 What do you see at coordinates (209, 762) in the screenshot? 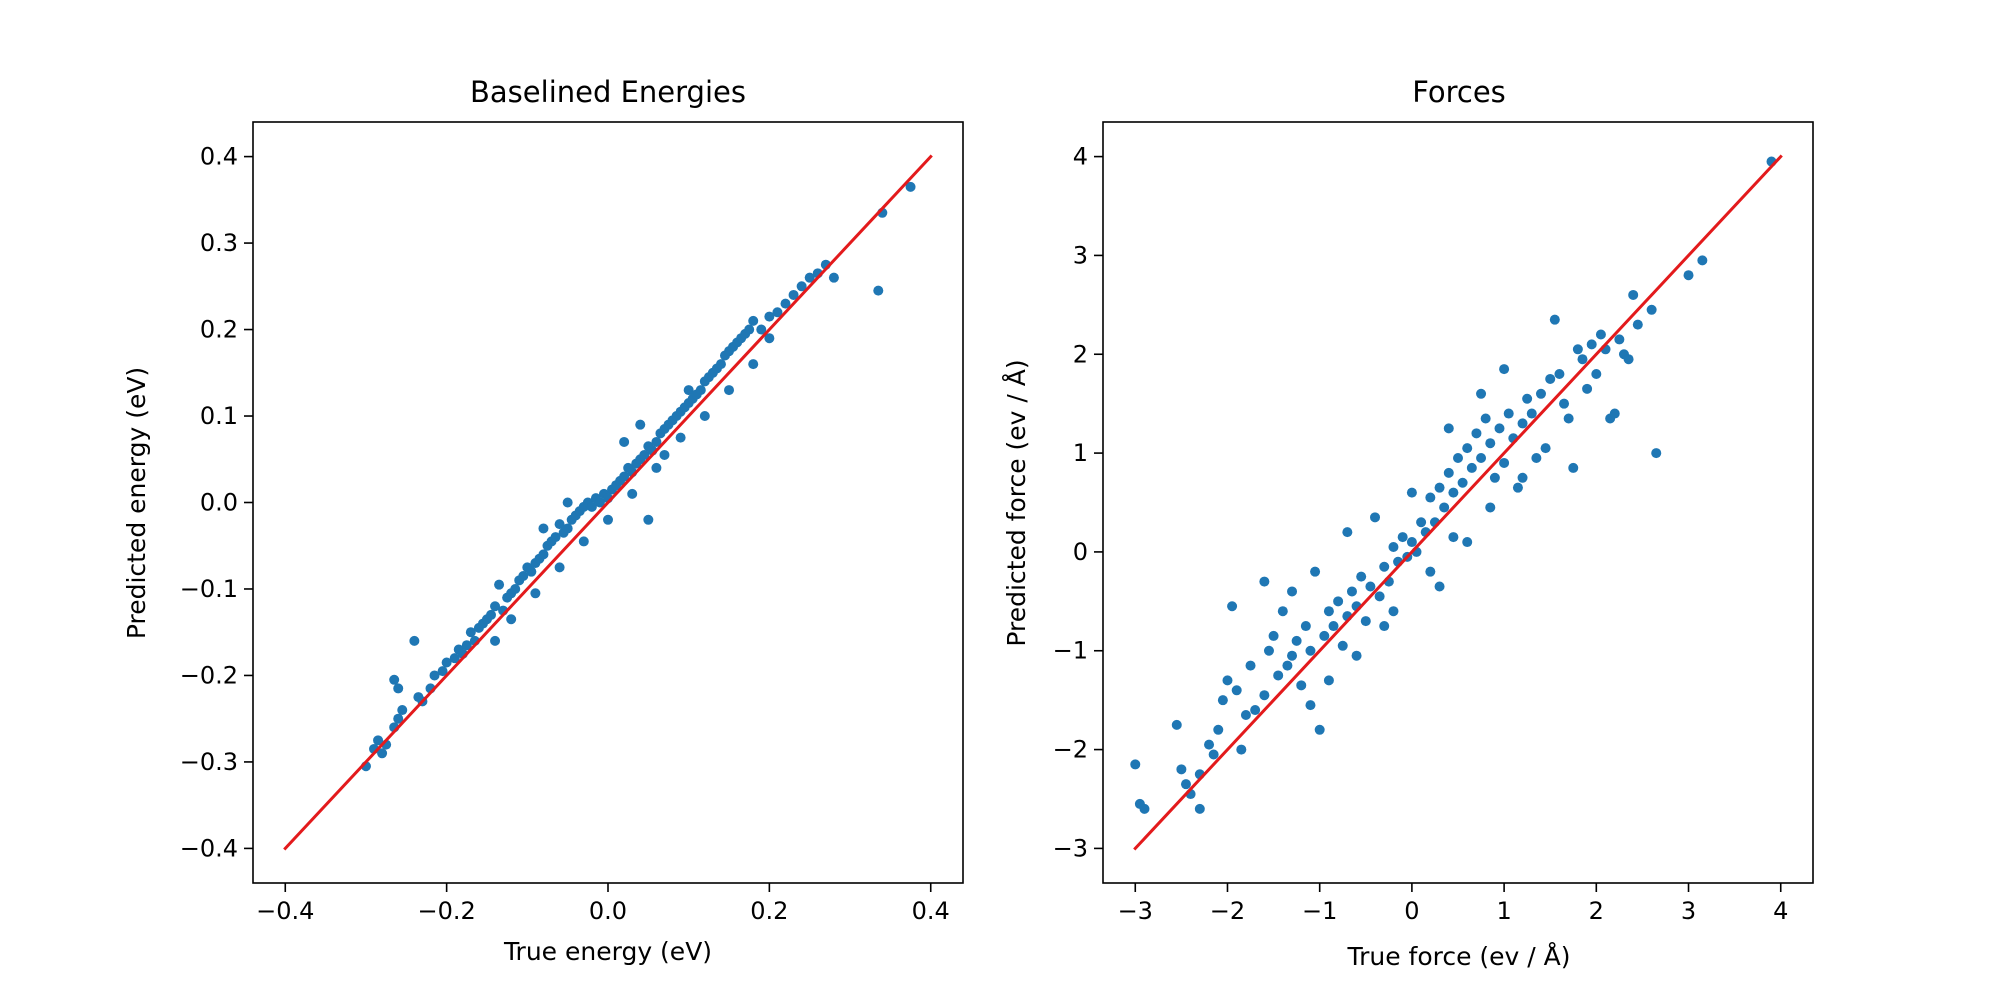
I see `y-tick-label: −0.3` at bounding box center [209, 762].